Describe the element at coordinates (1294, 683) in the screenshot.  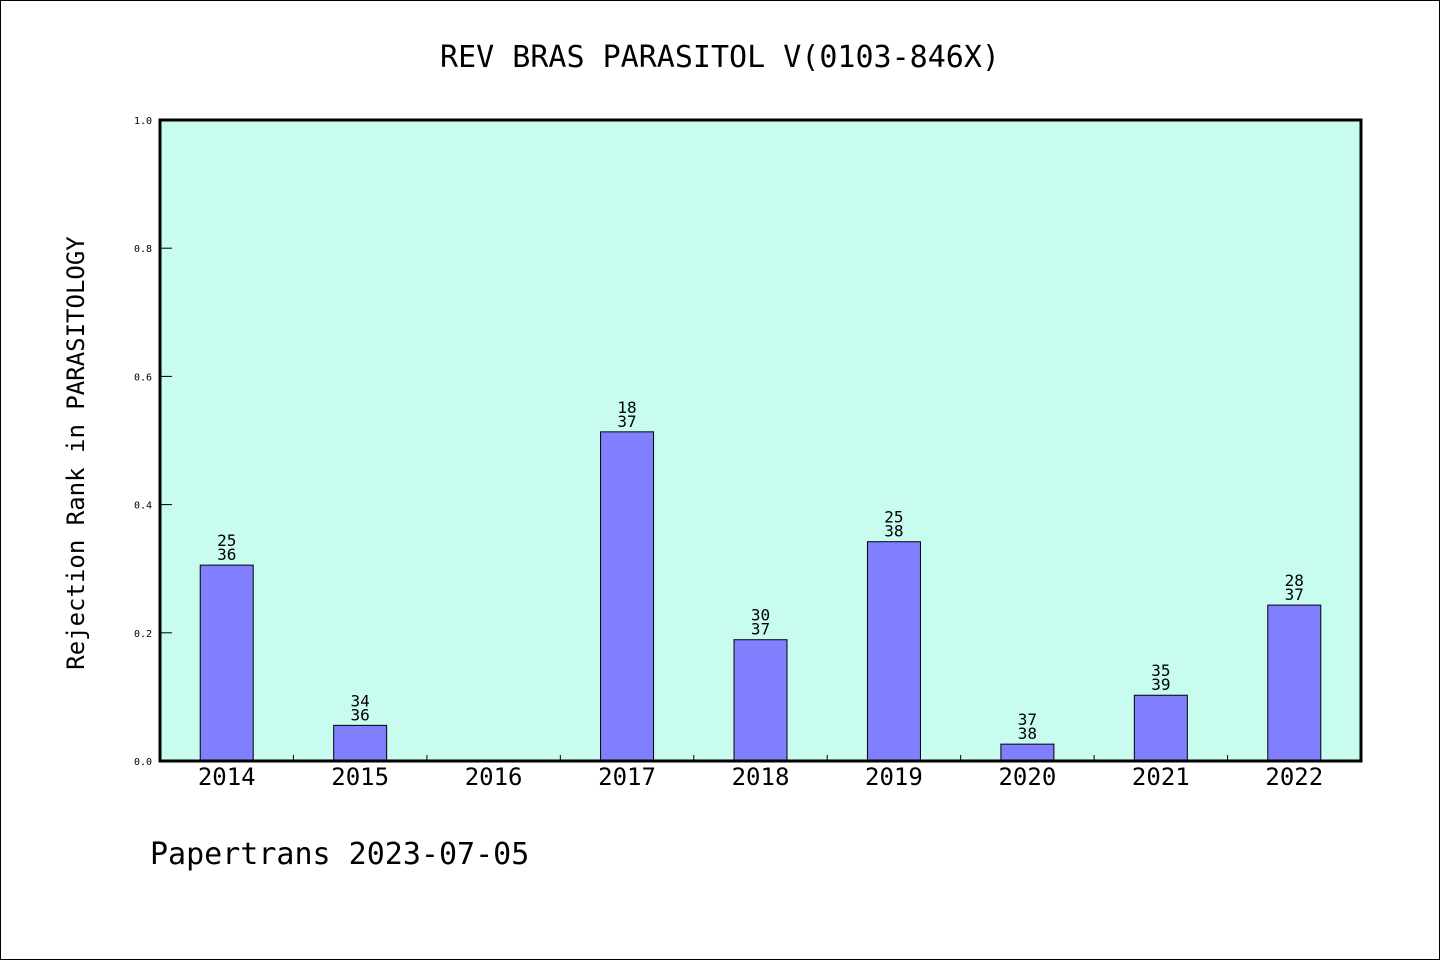
I see `bar-2022` at that location.